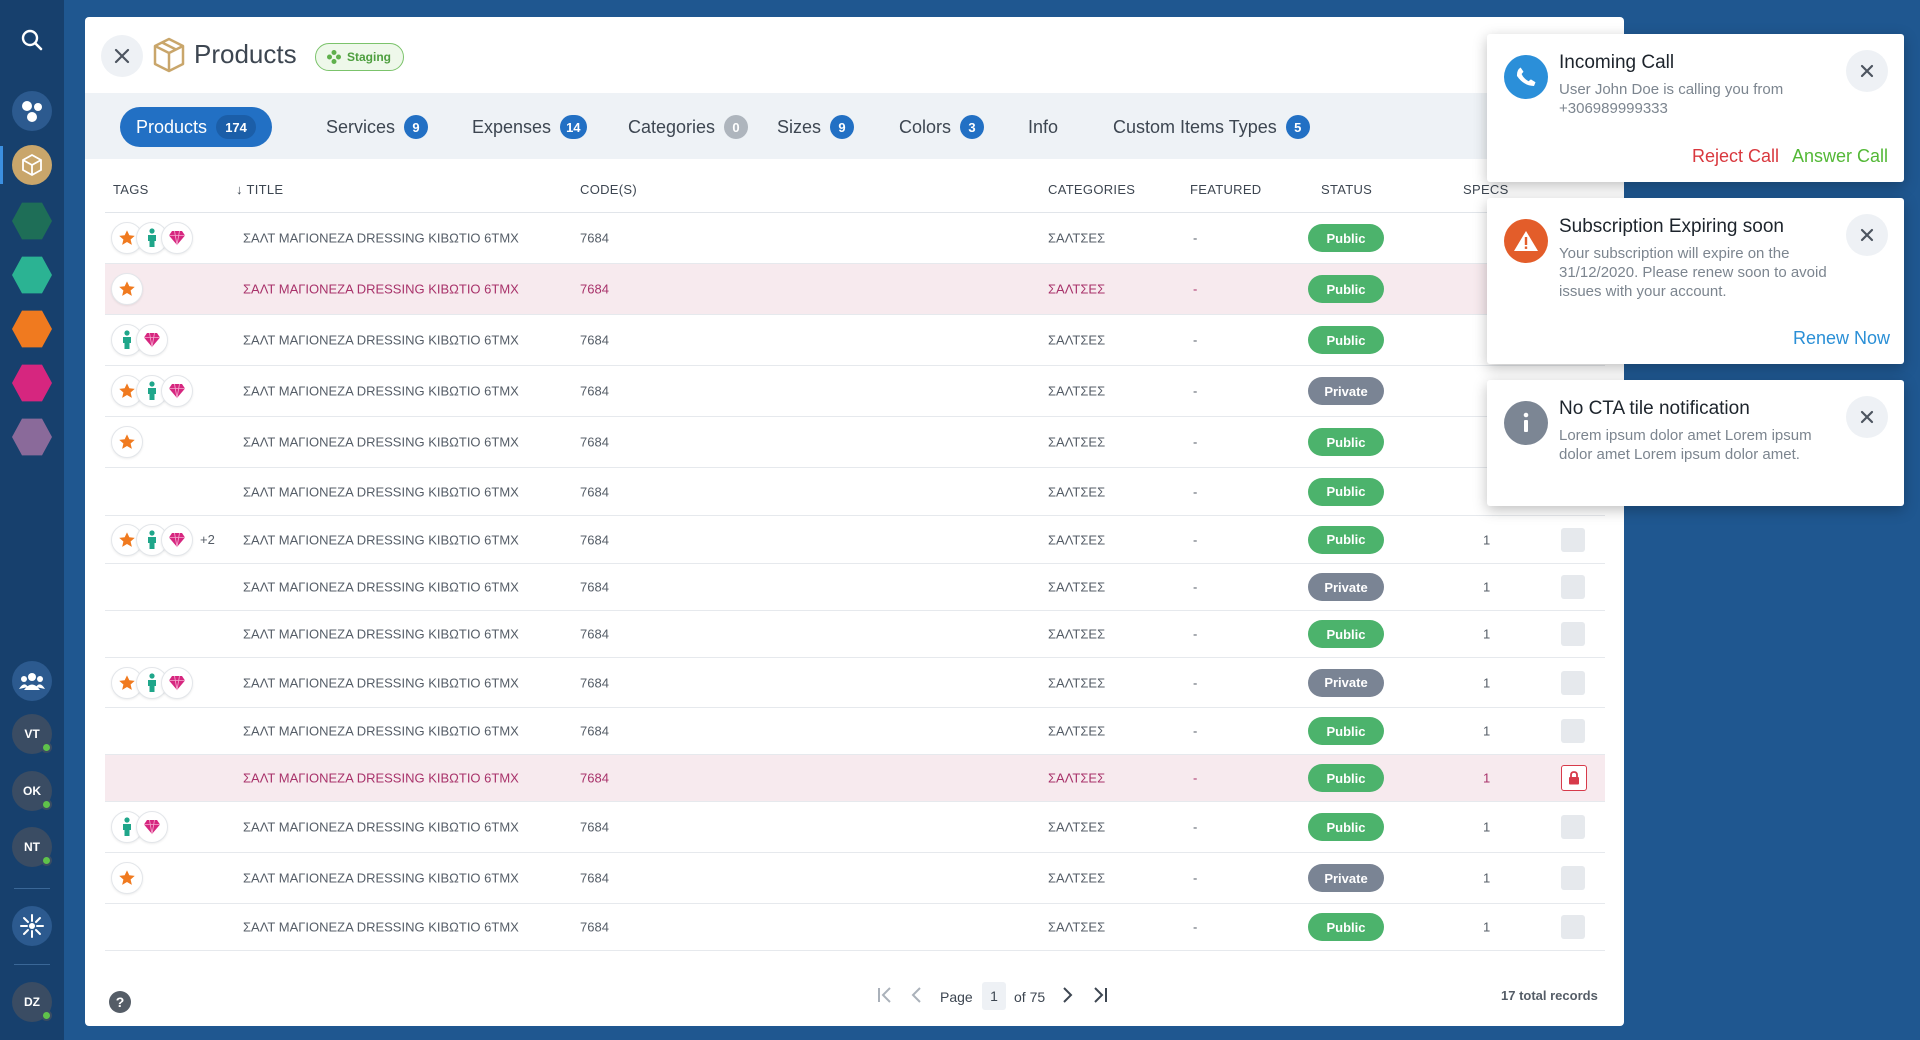 The image size is (1920, 1040). What do you see at coordinates (688, 127) in the screenshot?
I see `tab-categories: Categories 0` at bounding box center [688, 127].